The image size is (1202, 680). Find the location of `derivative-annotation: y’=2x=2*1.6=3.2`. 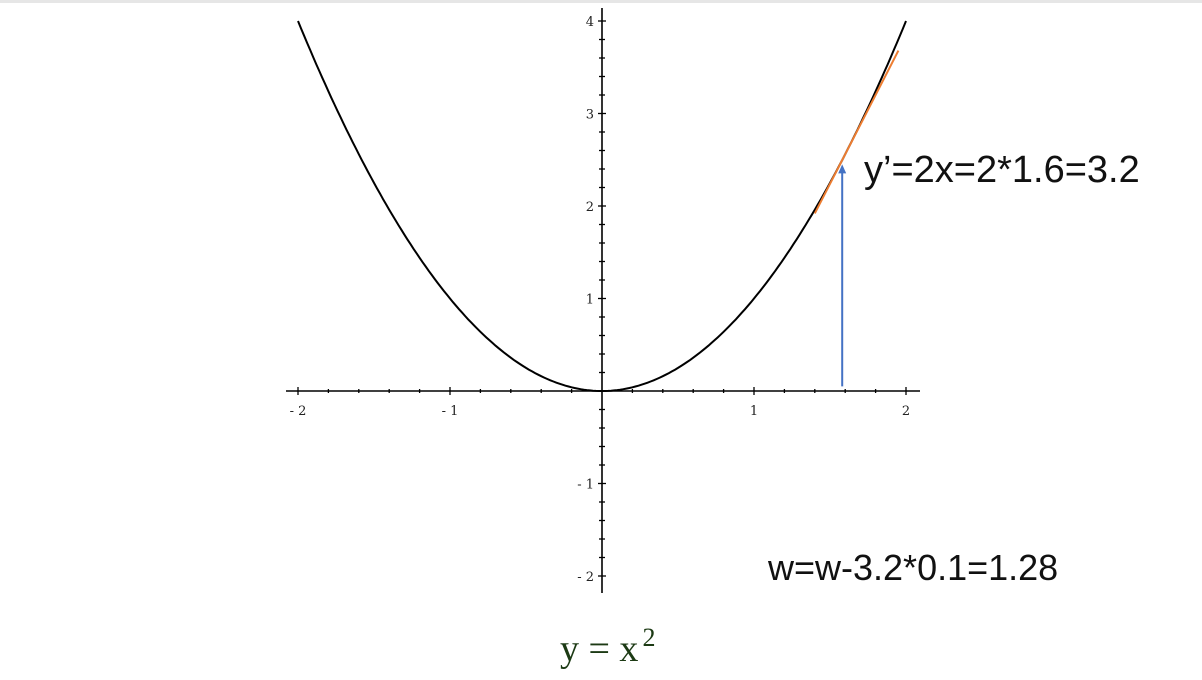

derivative-annotation: y’=2x=2*1.6=3.2 is located at coordinates (1002, 170).